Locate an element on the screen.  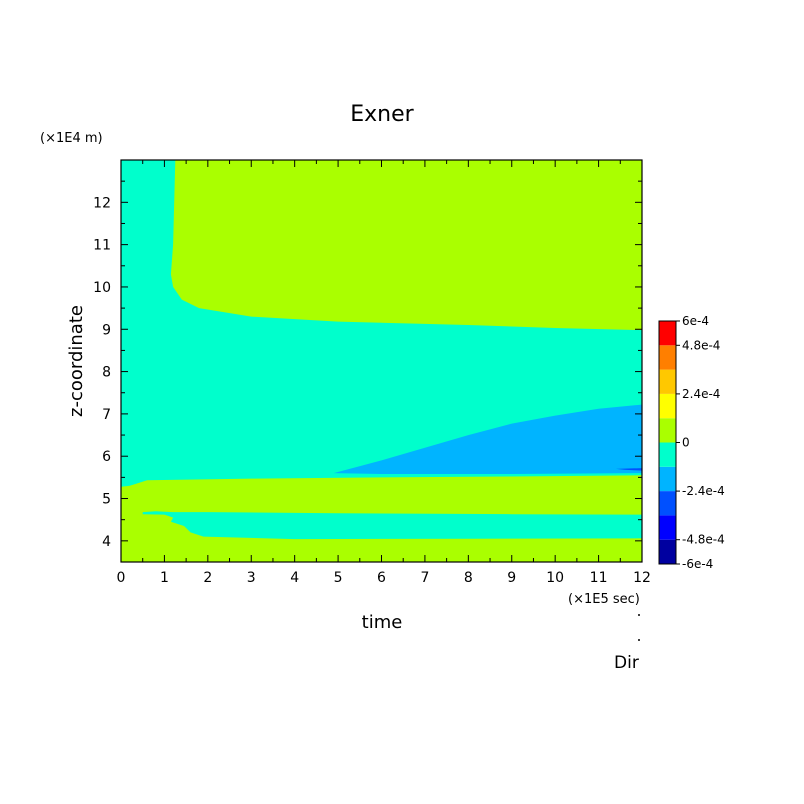
x-tick-label: 9 is located at coordinates (511, 578).